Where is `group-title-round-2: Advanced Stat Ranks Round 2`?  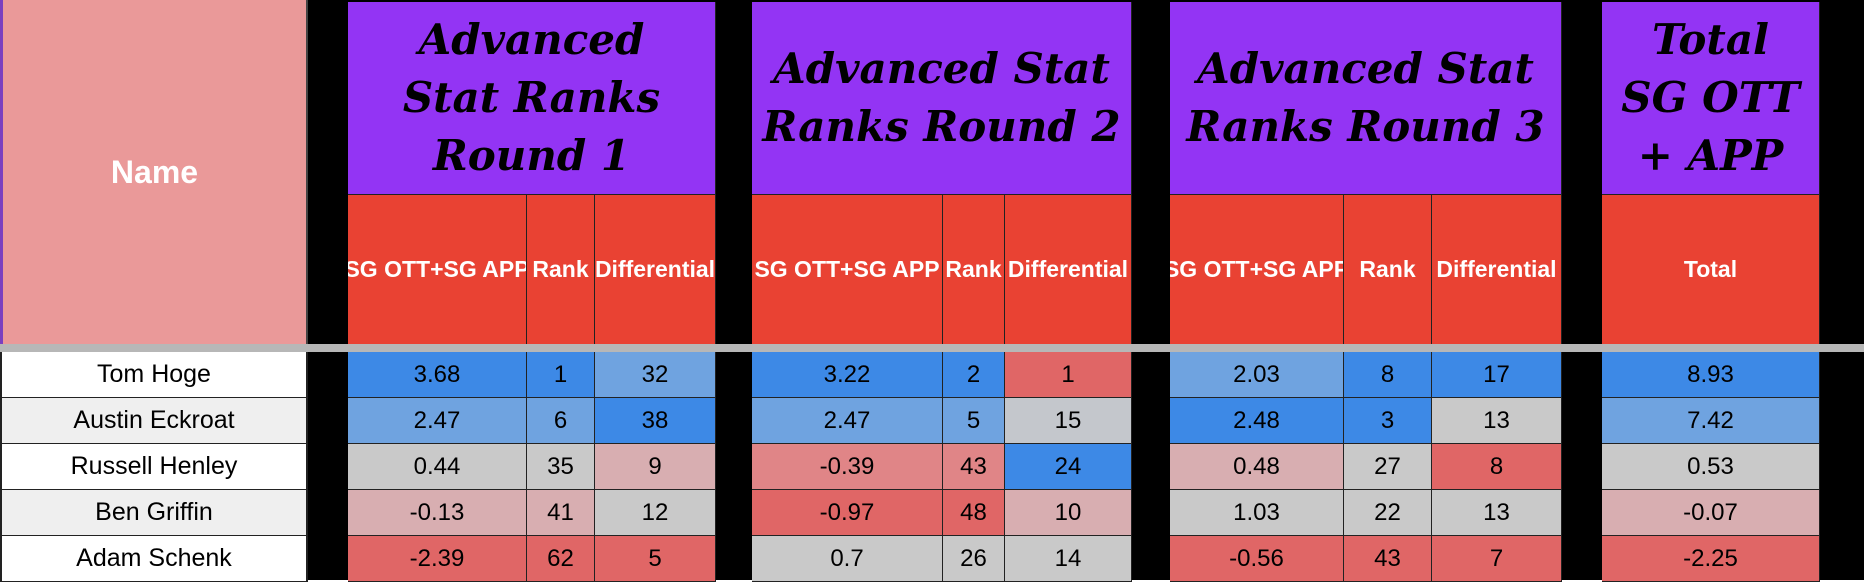
group-title-round-2: Advanced Stat Ranks Round 2 is located at coordinates (942, 98).